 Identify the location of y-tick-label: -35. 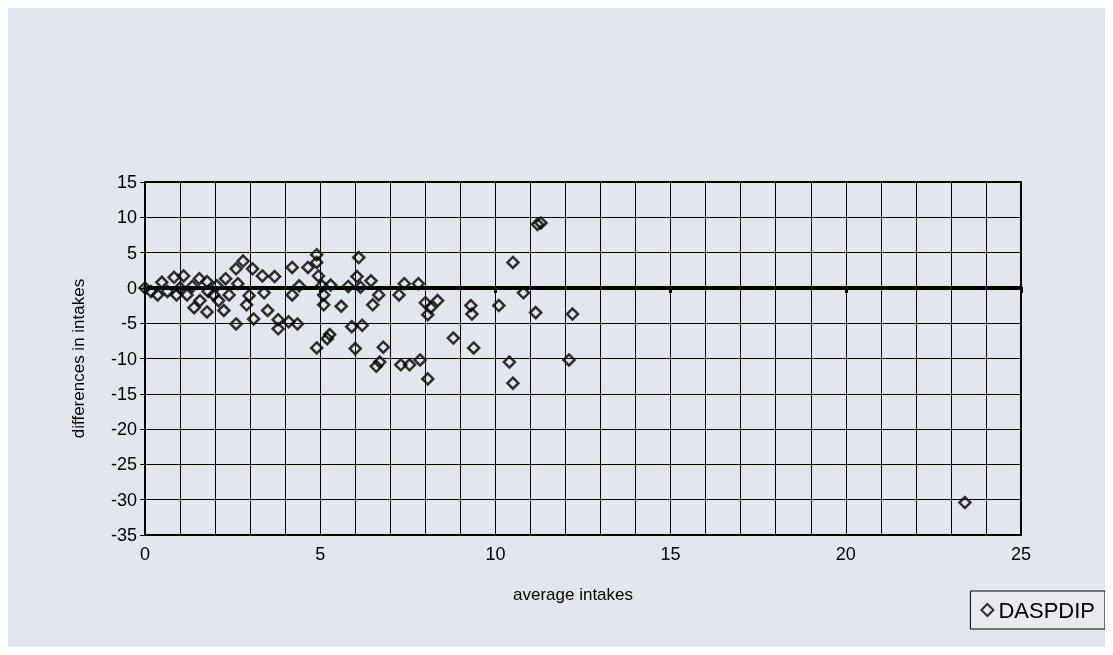
(123, 535).